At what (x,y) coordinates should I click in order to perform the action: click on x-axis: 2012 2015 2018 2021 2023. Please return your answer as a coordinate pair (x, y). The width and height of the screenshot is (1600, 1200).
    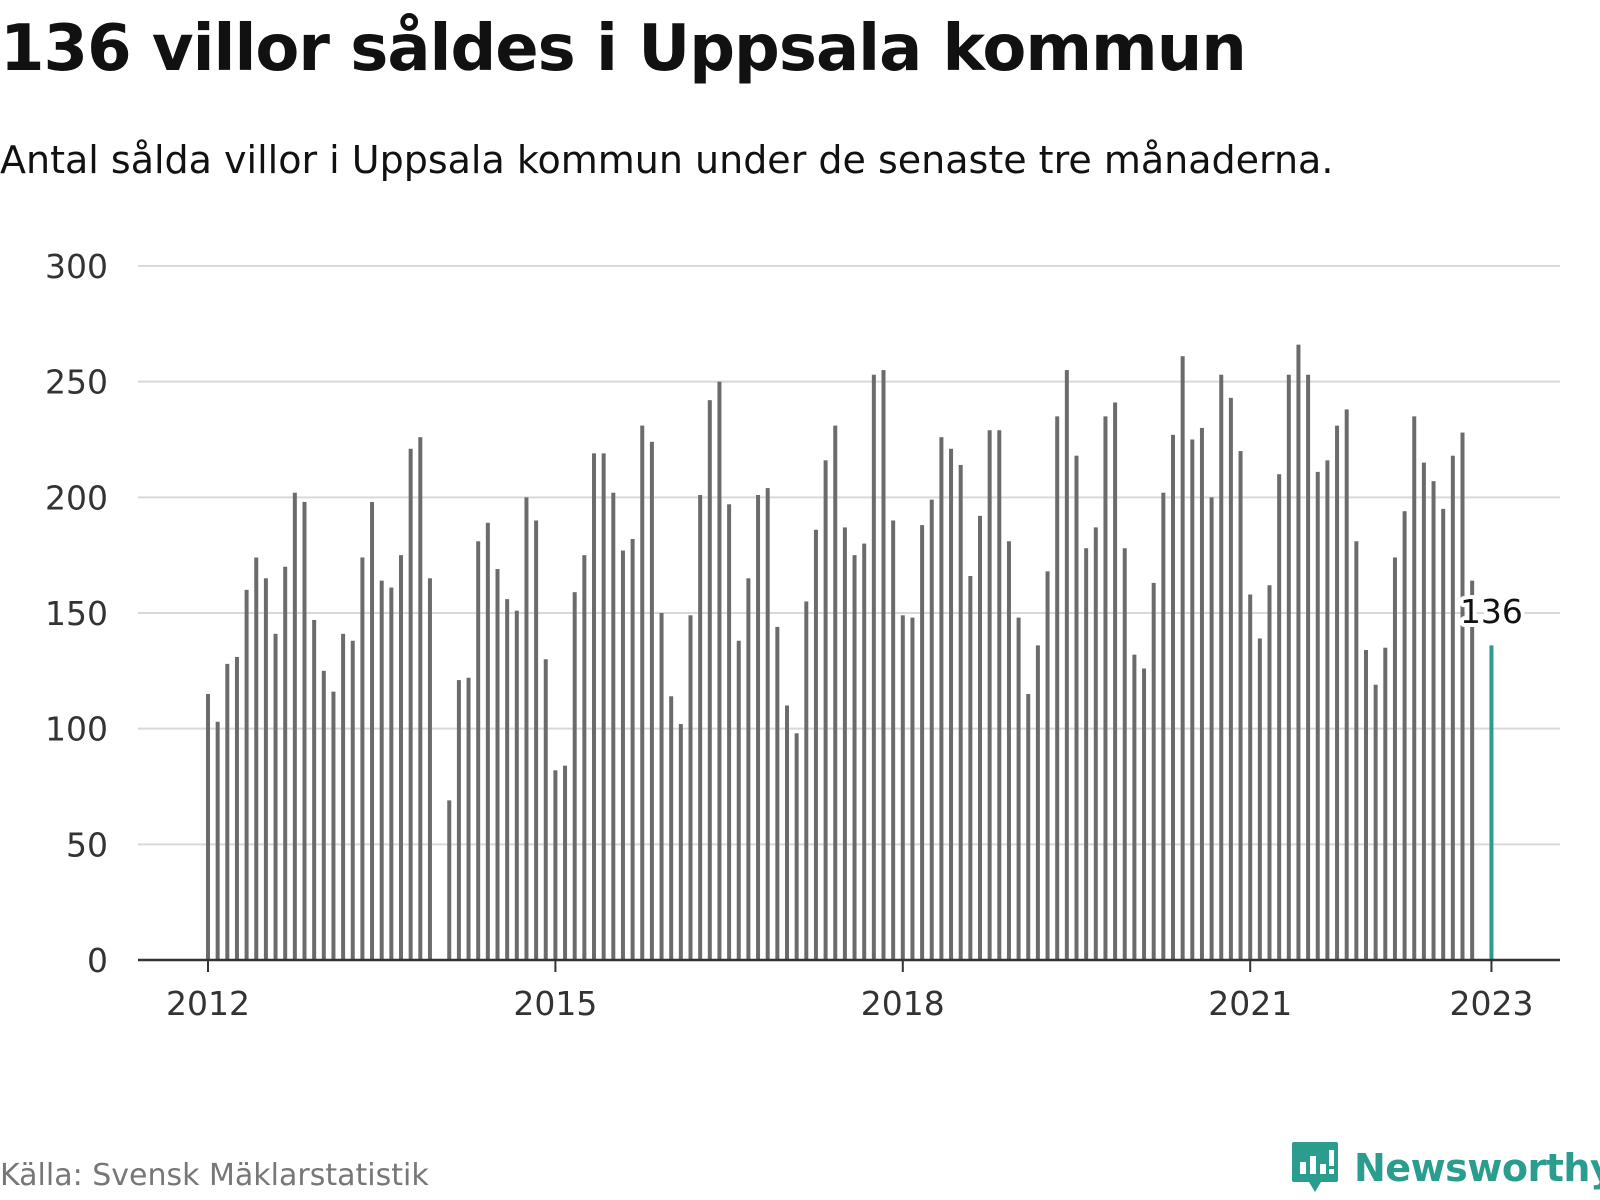
    Looking at the image, I should click on (849, 990).